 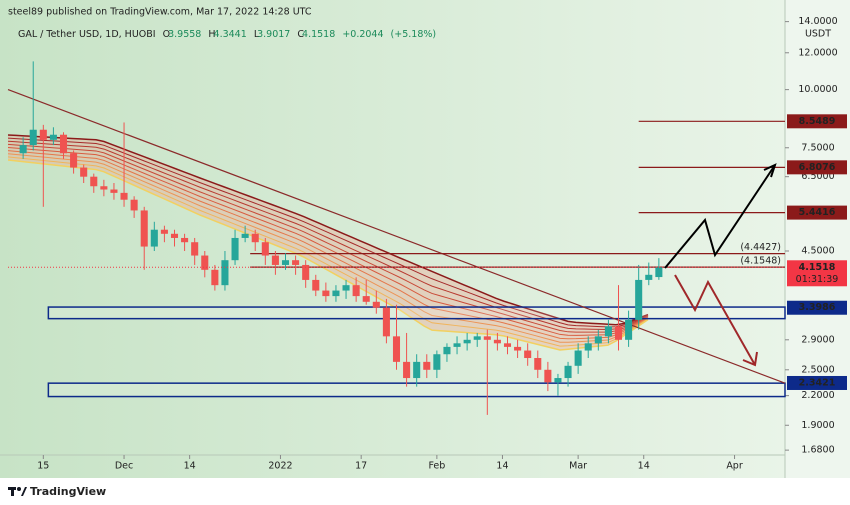 What do you see at coordinates (817, 147) in the screenshot?
I see `y-tick-label: 7.5000` at bounding box center [817, 147].